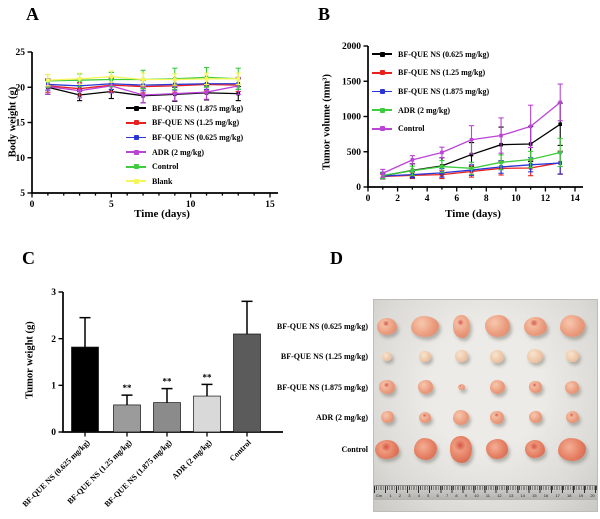 This screenshot has width=600, height=519. I want to click on y-tick-label: 2000, so click(351, 47).